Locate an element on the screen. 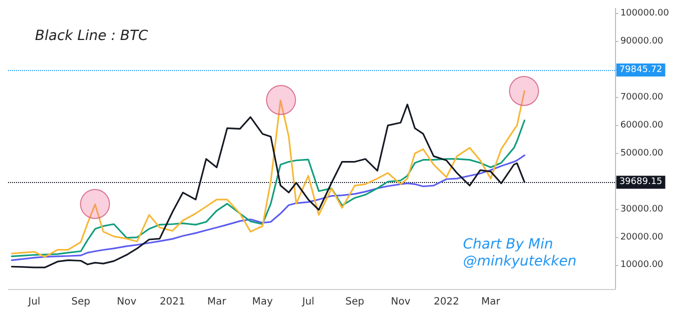  x-tick-label: 2021 is located at coordinates (173, 302).